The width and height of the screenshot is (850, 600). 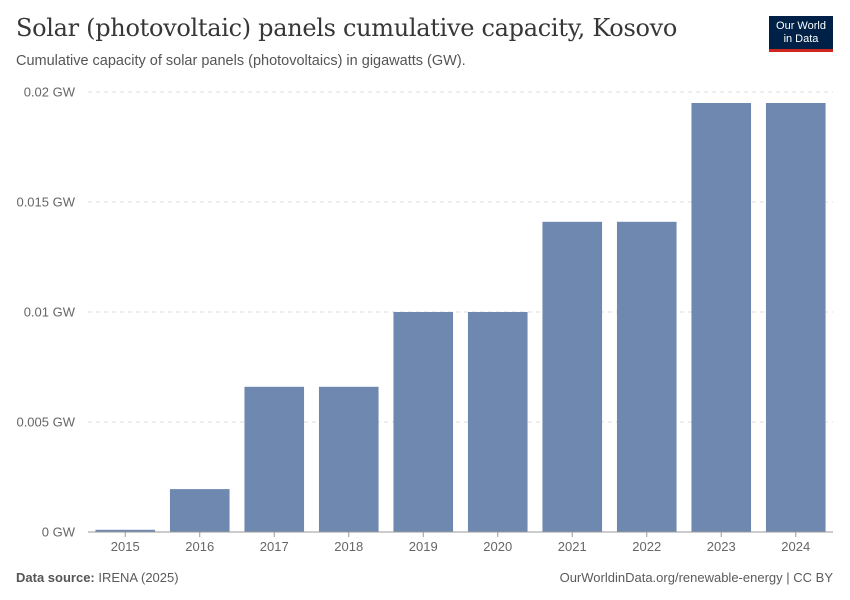 I want to click on data-source: Data source: IRENA (2025), so click(x=97, y=577).